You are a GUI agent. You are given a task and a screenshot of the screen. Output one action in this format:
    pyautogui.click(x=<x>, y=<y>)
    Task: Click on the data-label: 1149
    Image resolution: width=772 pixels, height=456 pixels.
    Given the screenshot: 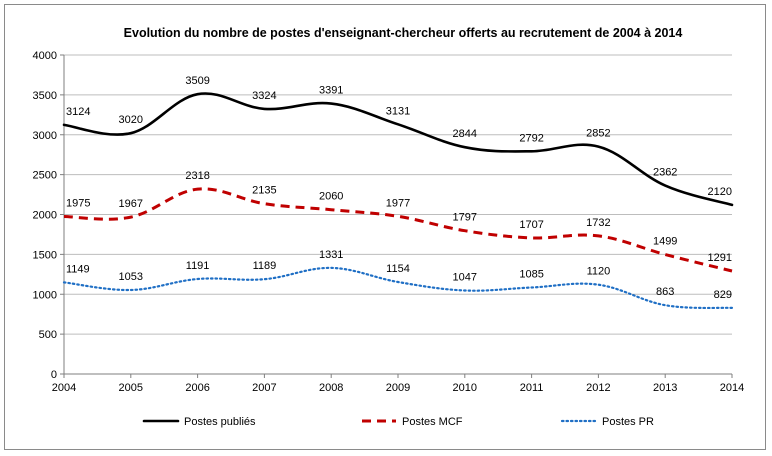 What is the action you would take?
    pyautogui.click(x=78, y=269)
    